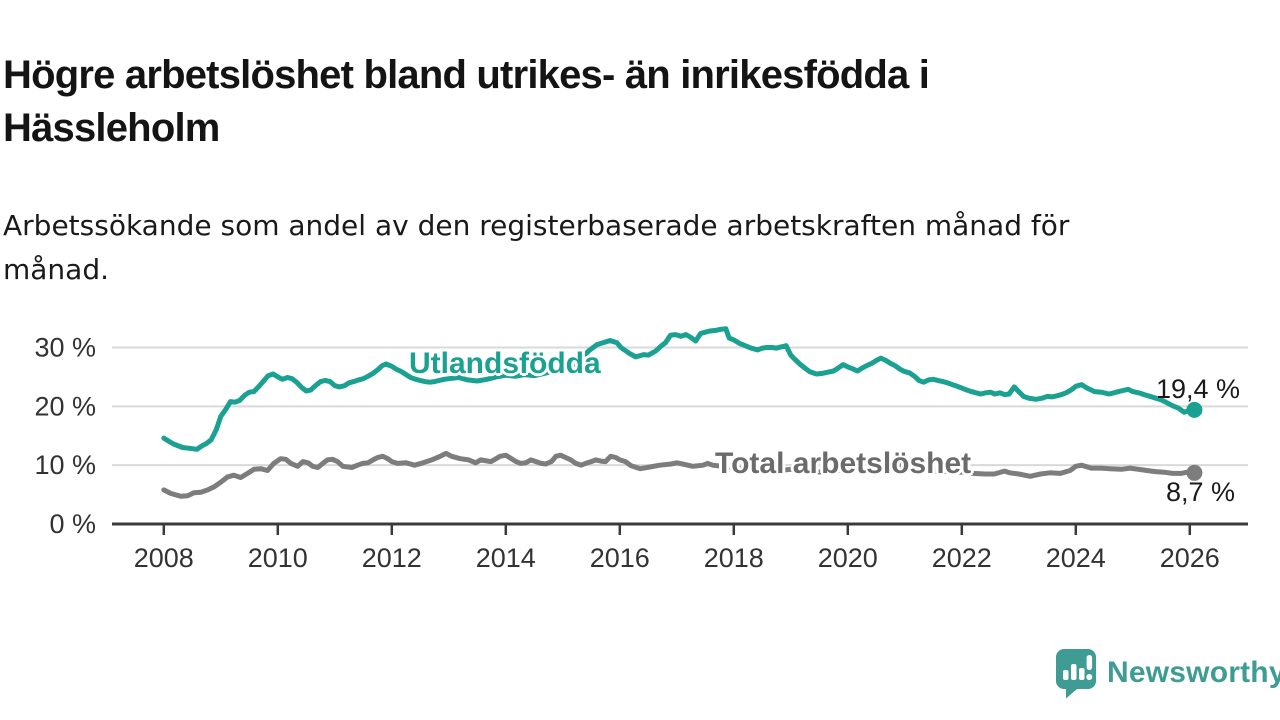 This screenshot has height=720, width=1280. What do you see at coordinates (164, 558) in the screenshot?
I see `x-tick-label: 2008` at bounding box center [164, 558].